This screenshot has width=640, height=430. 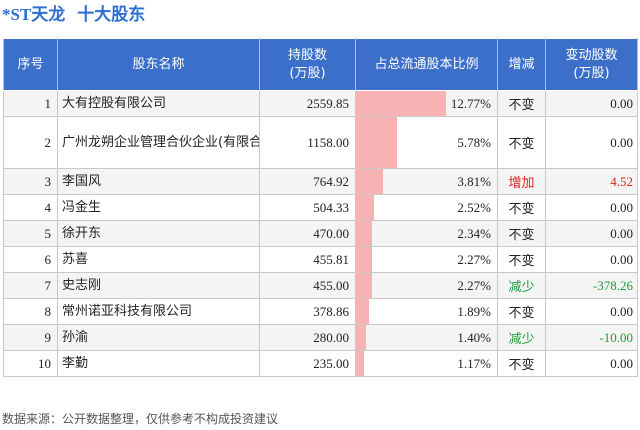 I want to click on ratio-cell: 5.78%, so click(x=426, y=142).